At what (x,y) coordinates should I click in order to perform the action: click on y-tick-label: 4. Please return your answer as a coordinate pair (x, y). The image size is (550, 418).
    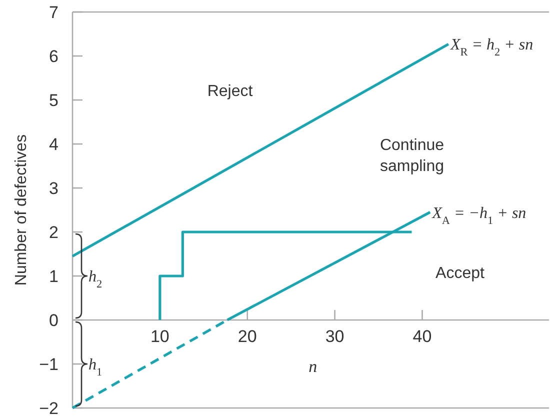
    Looking at the image, I should click on (53, 144).